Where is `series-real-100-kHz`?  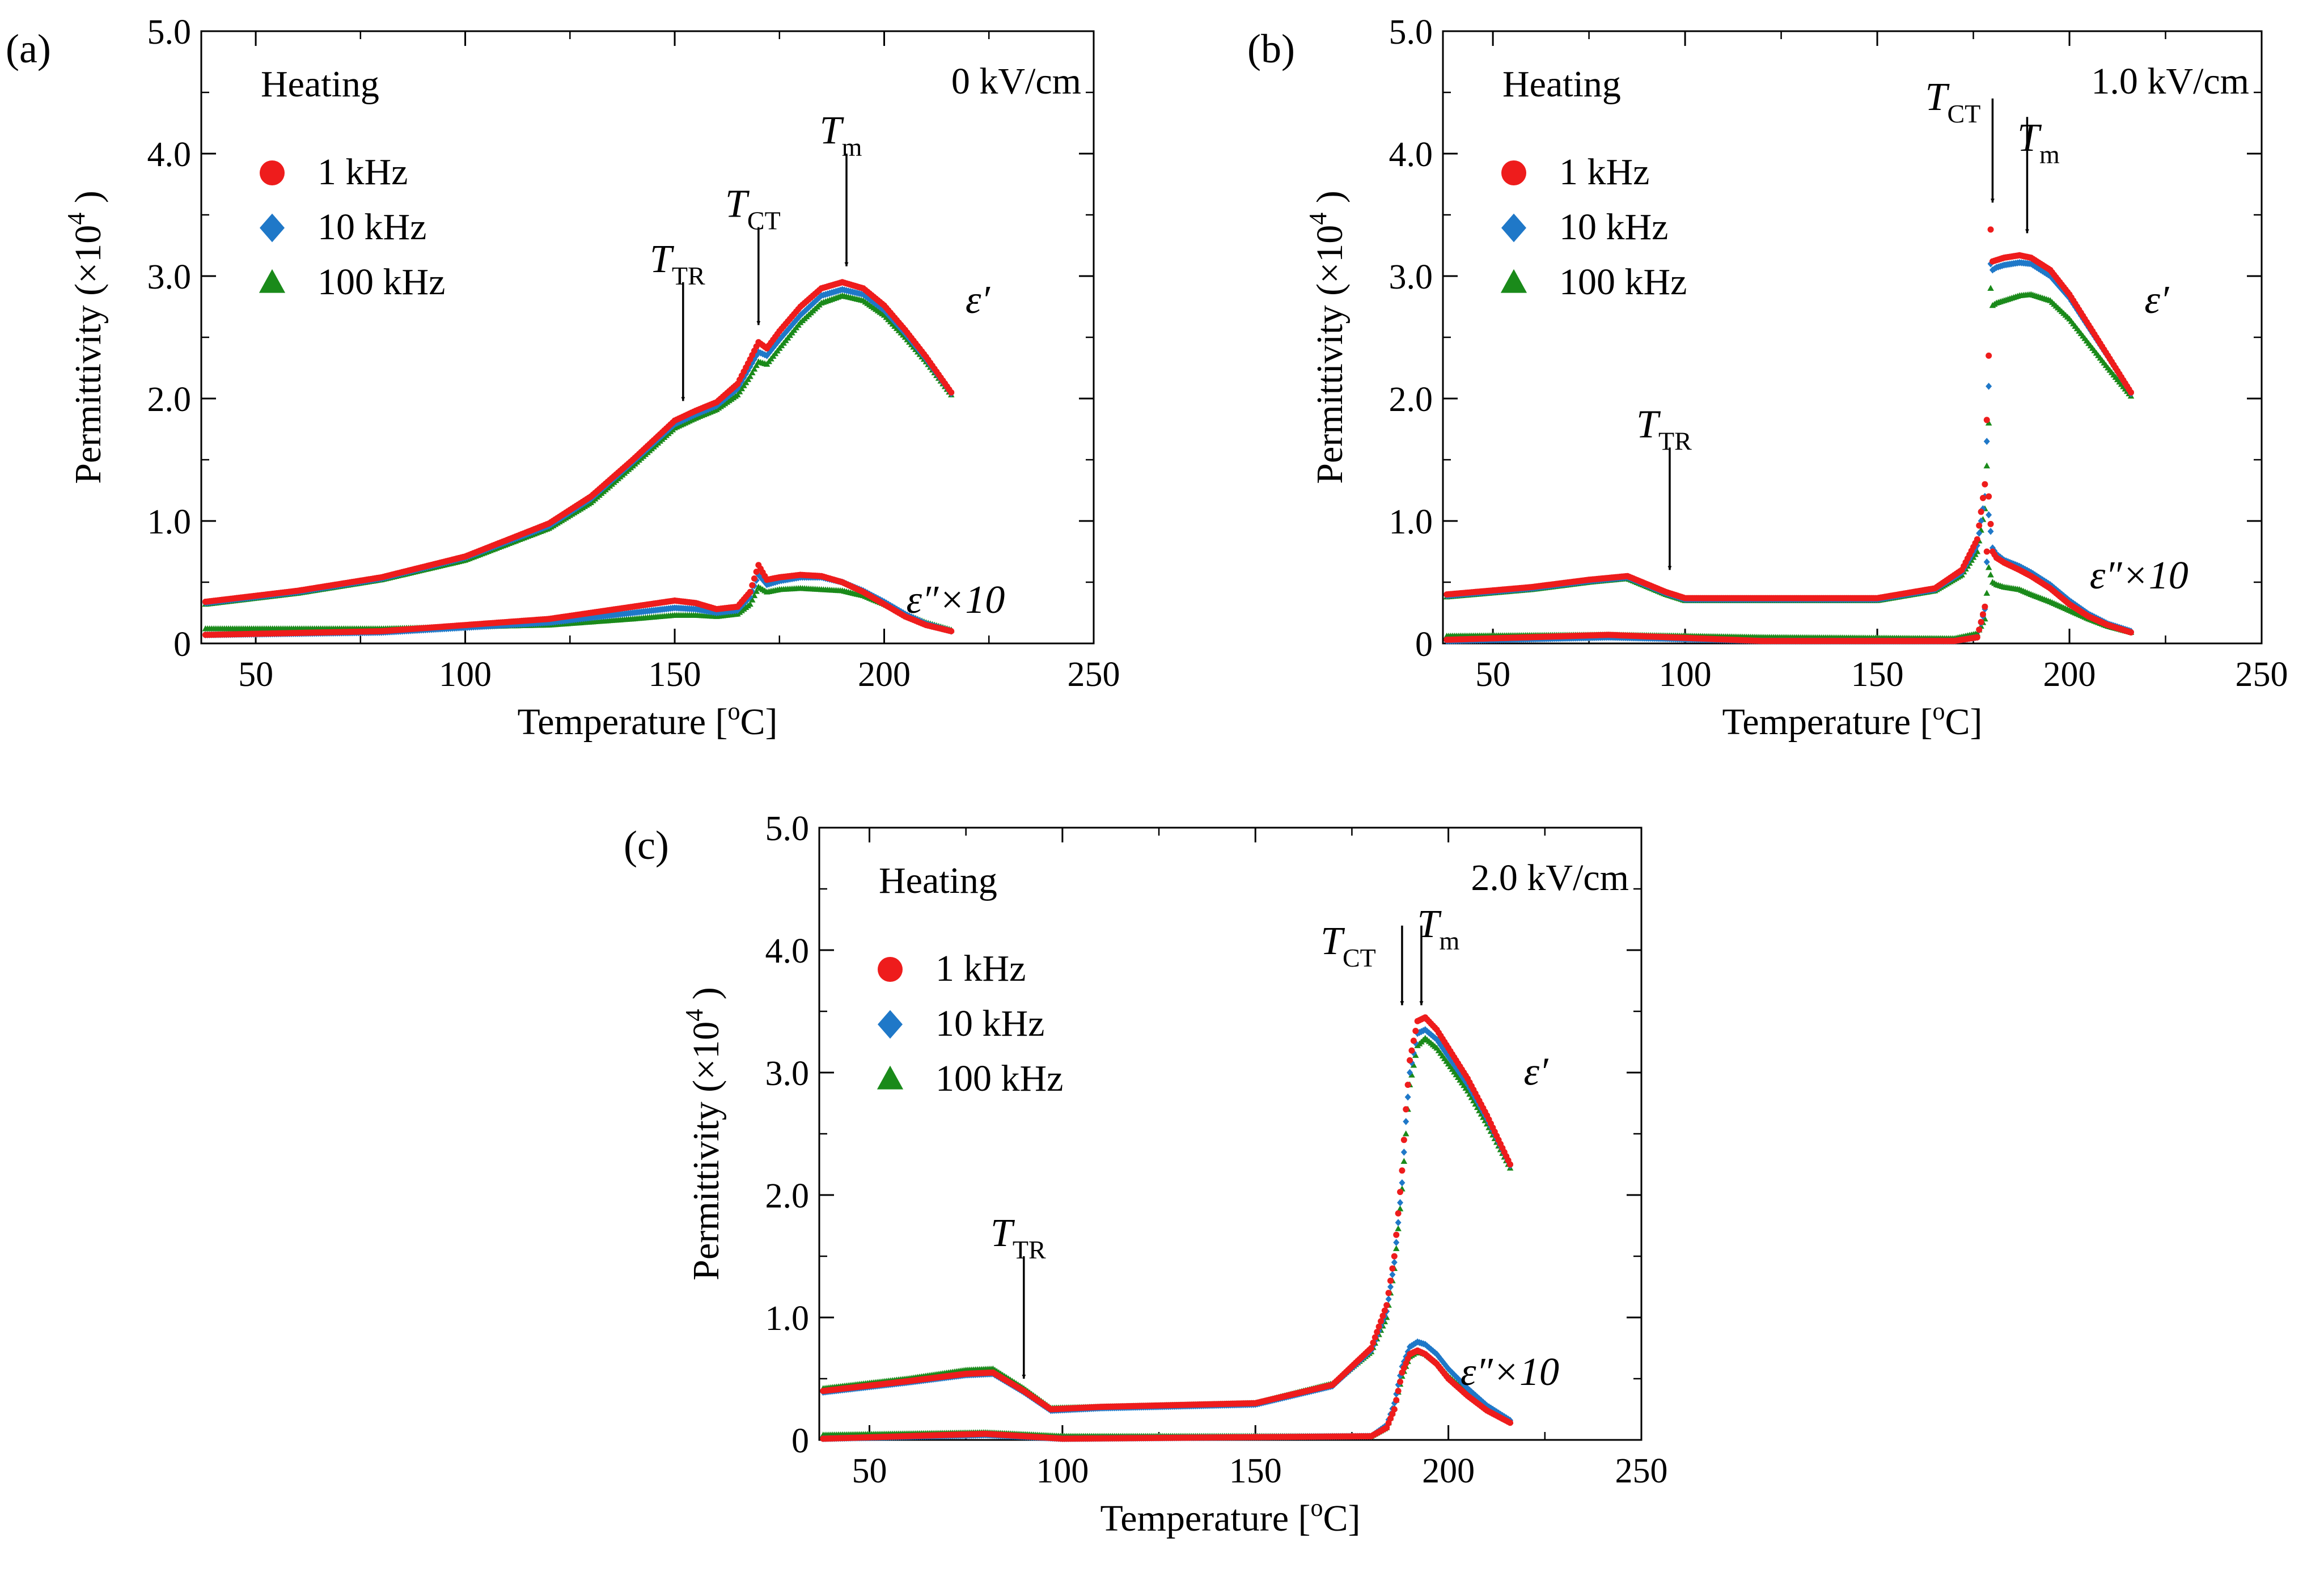
series-real-100-kHz is located at coordinates (1789, 444).